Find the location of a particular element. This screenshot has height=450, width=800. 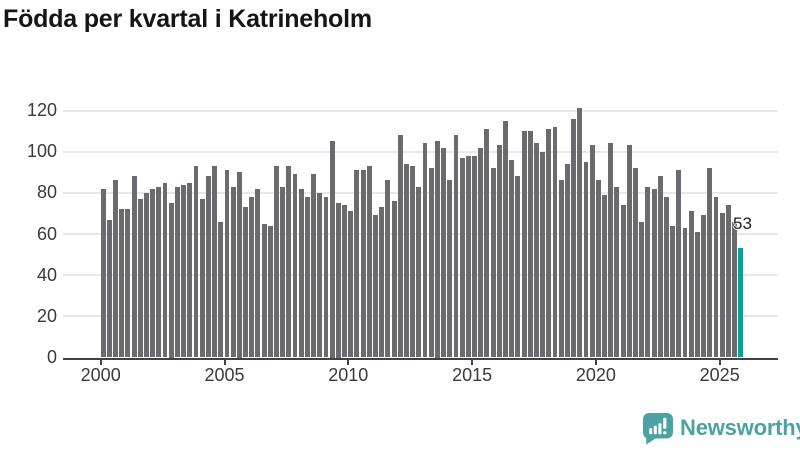

y-axis-tick-label: 80 is located at coordinates (46, 192).